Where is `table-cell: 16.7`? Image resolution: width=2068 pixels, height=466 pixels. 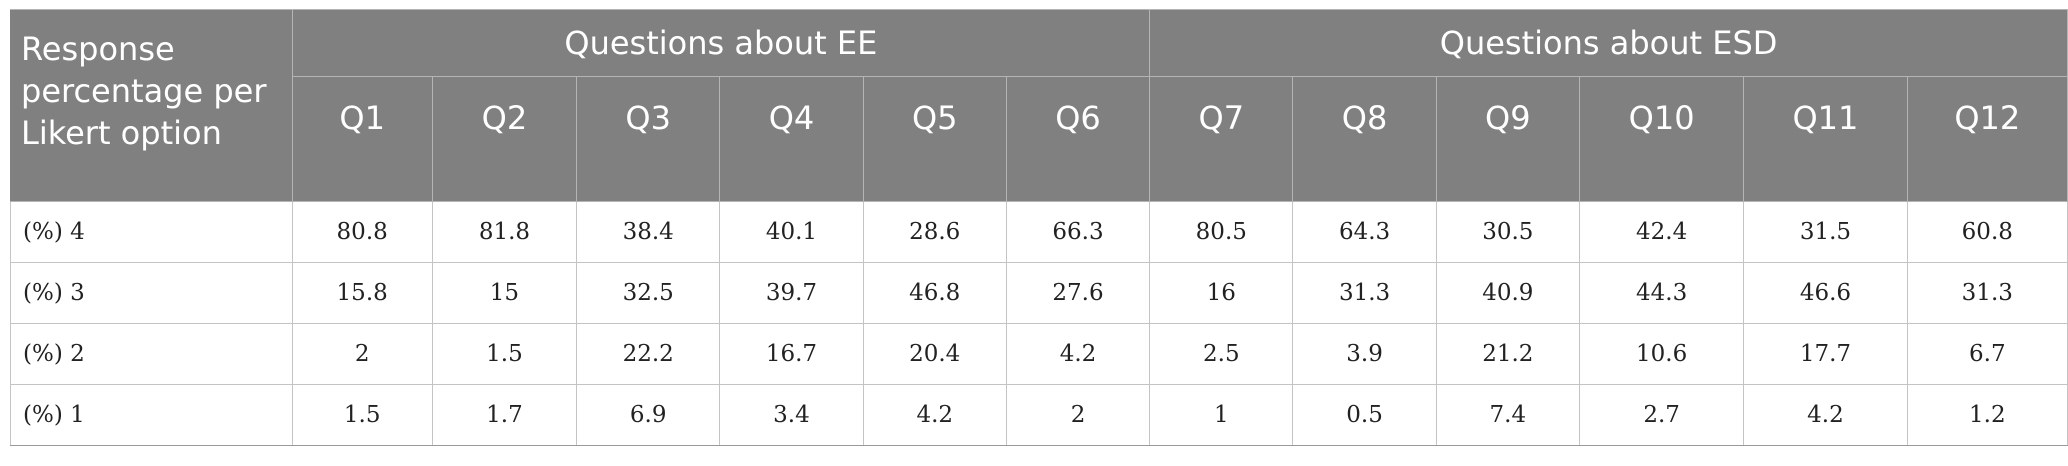
table-cell: 16.7 is located at coordinates (791, 354).